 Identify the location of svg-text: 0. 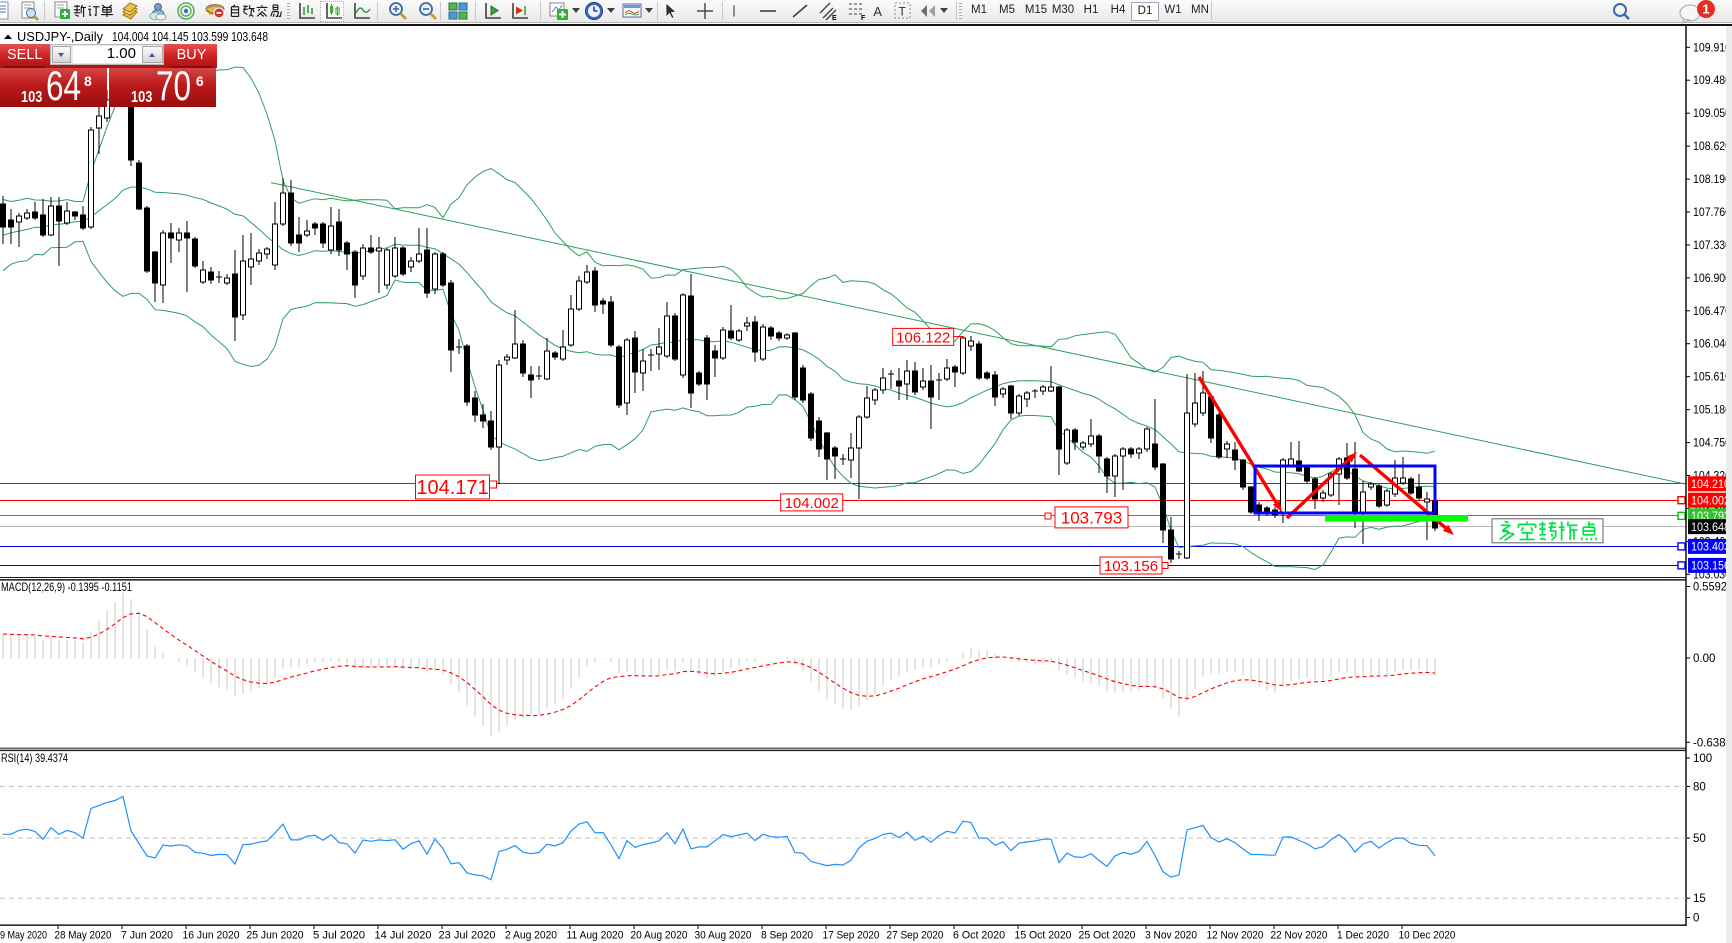
(1696, 919).